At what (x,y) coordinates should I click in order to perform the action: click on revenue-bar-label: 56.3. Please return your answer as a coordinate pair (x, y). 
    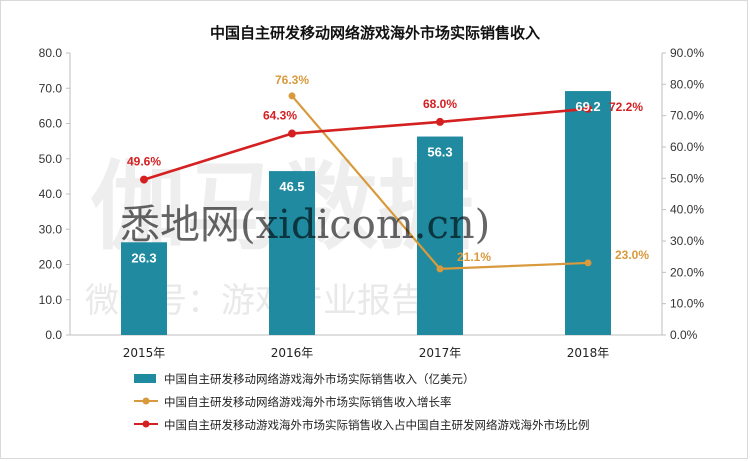
    Looking at the image, I should click on (439, 152).